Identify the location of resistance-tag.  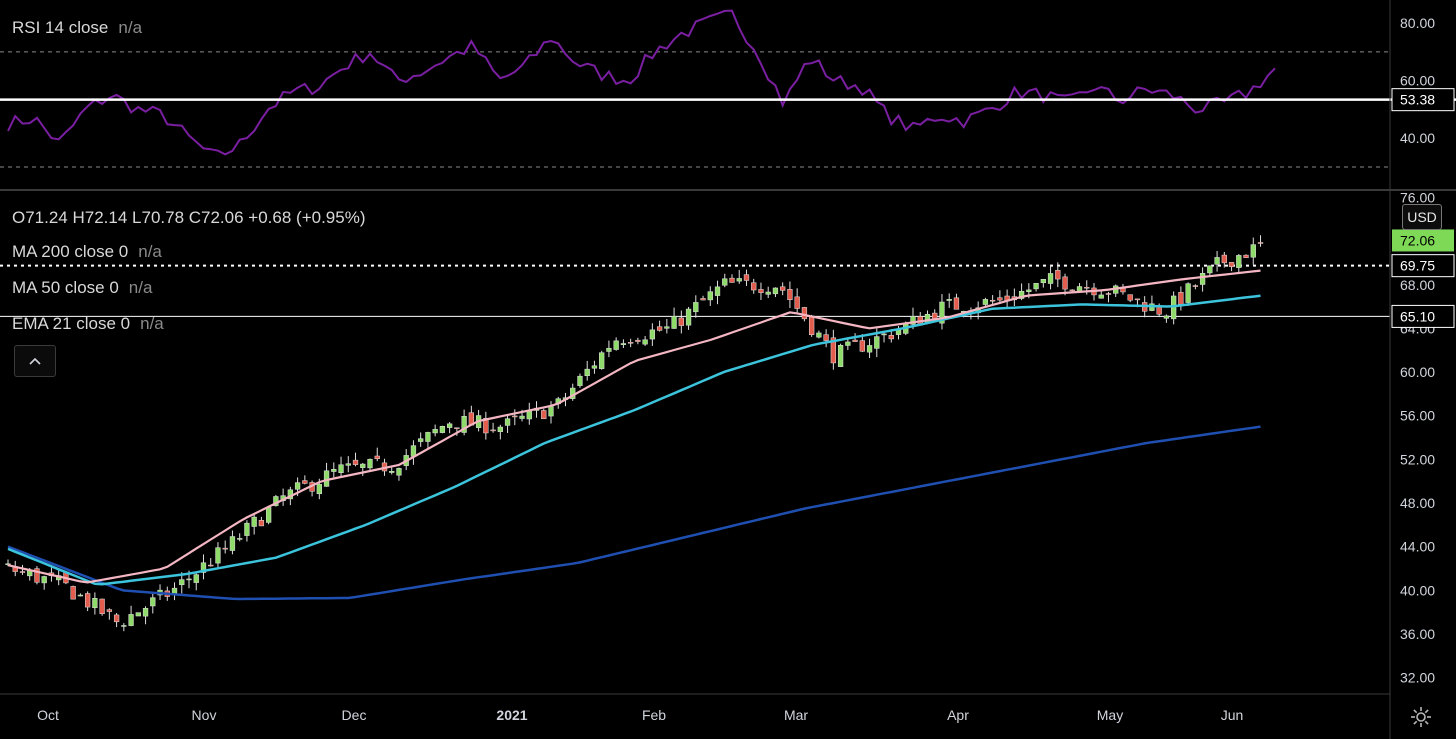
(1423, 266).